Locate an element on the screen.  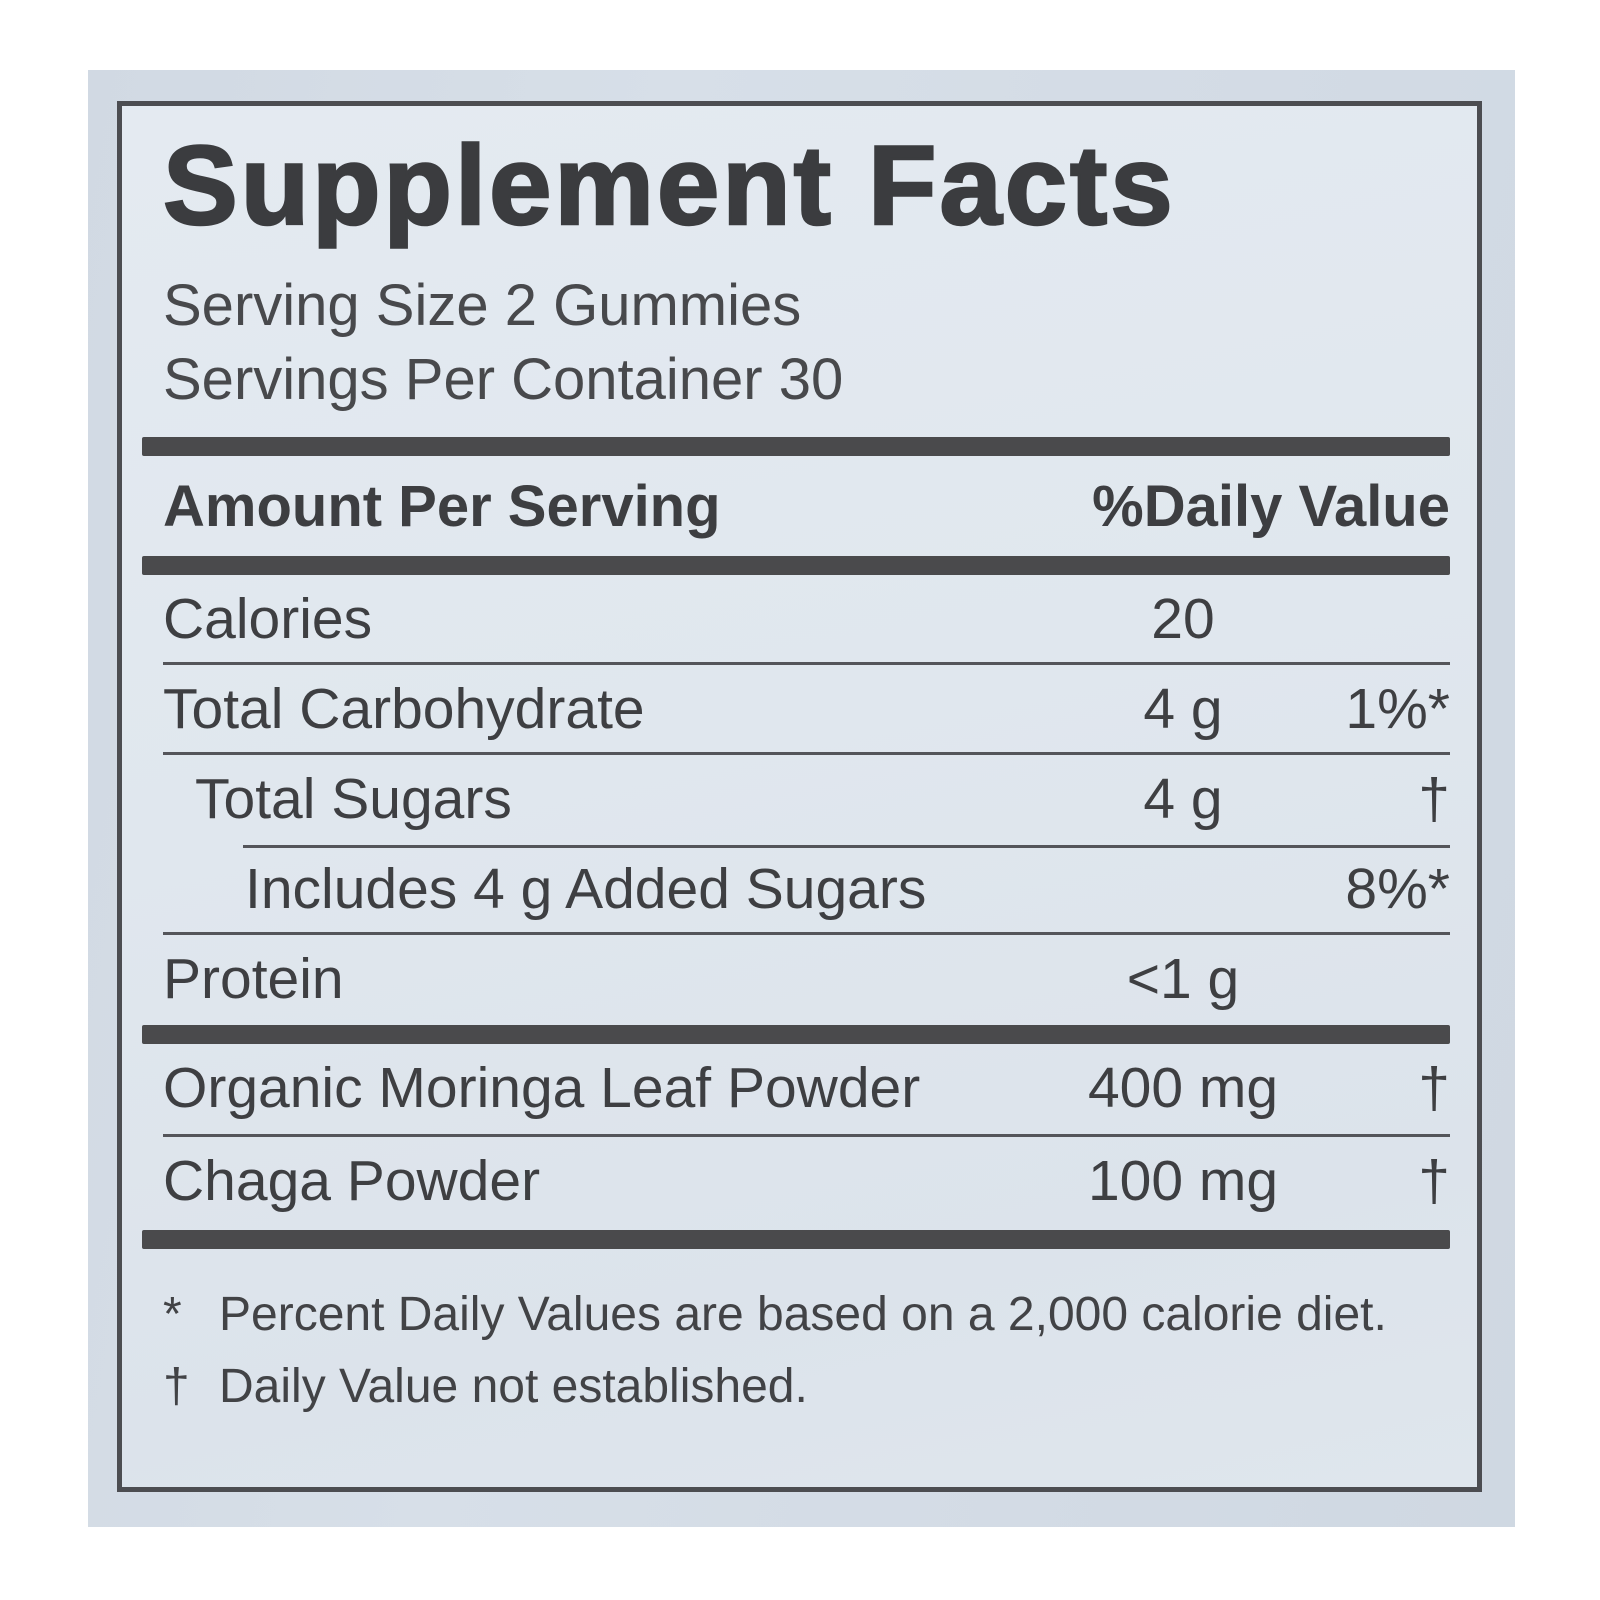
footnote-text: Daily Value not established. is located at coordinates (513, 1386).